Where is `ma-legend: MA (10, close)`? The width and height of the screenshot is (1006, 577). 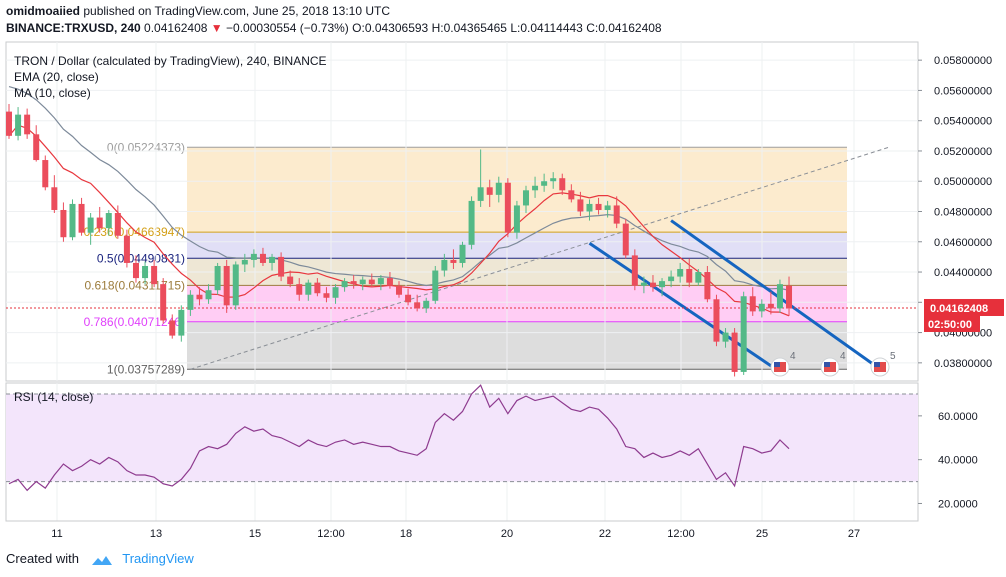
ma-legend: MA (10, close) is located at coordinates (52, 93).